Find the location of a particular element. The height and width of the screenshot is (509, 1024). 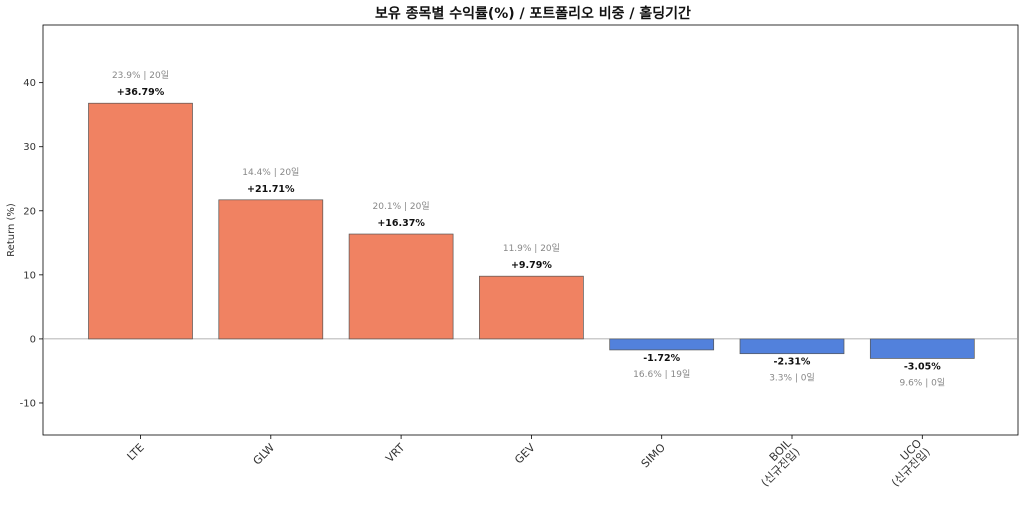

category-label: LTE is located at coordinates (136, 452).